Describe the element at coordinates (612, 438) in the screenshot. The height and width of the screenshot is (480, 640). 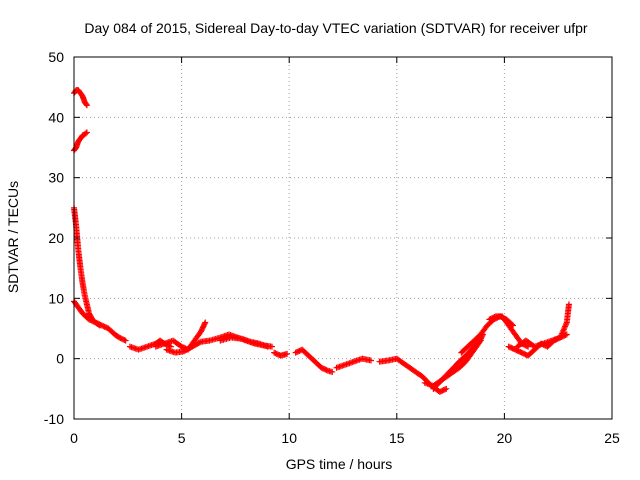
I see `x-tick-label: 25` at that location.